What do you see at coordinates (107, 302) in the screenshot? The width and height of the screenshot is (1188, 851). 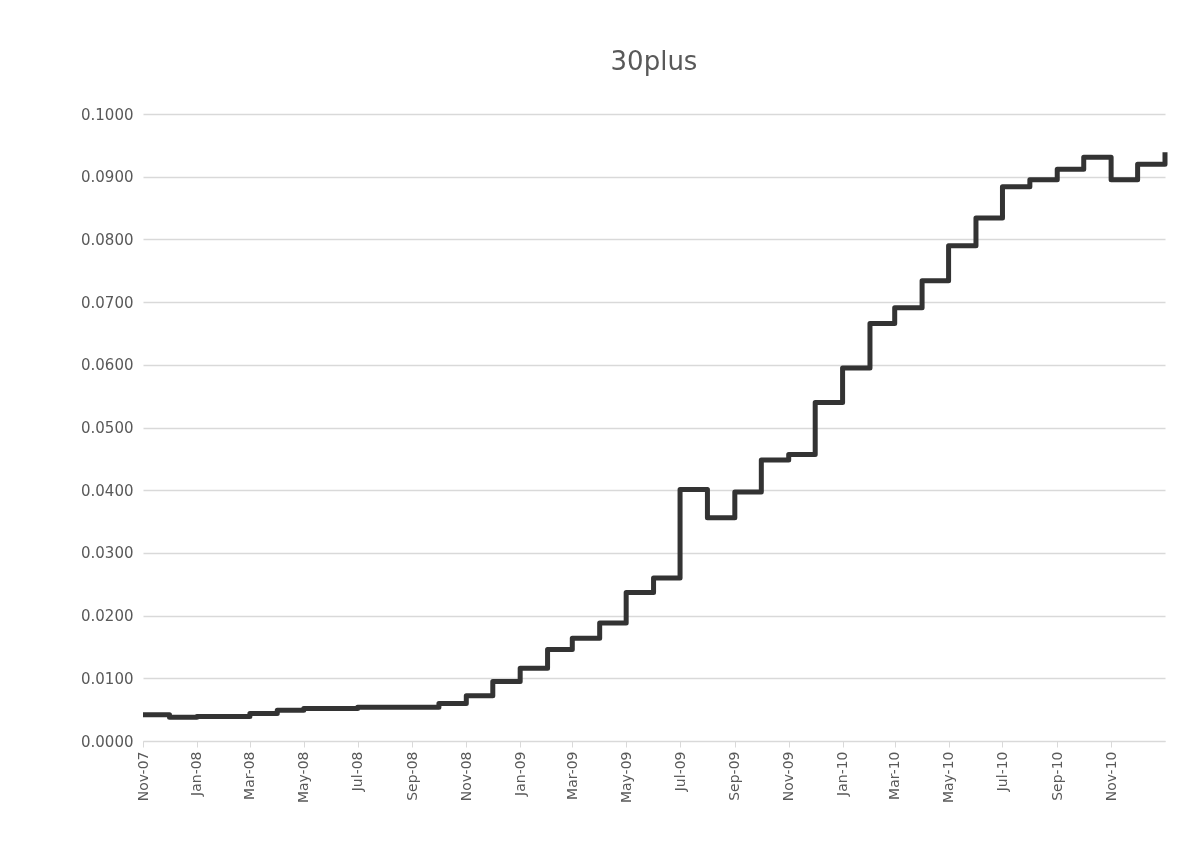 I see `y-tick-label: 0.0700` at bounding box center [107, 302].